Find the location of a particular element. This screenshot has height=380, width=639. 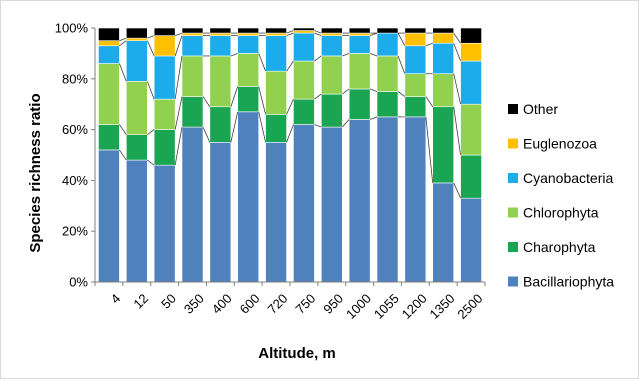

x-tick-label: 1350 is located at coordinates (442, 306).